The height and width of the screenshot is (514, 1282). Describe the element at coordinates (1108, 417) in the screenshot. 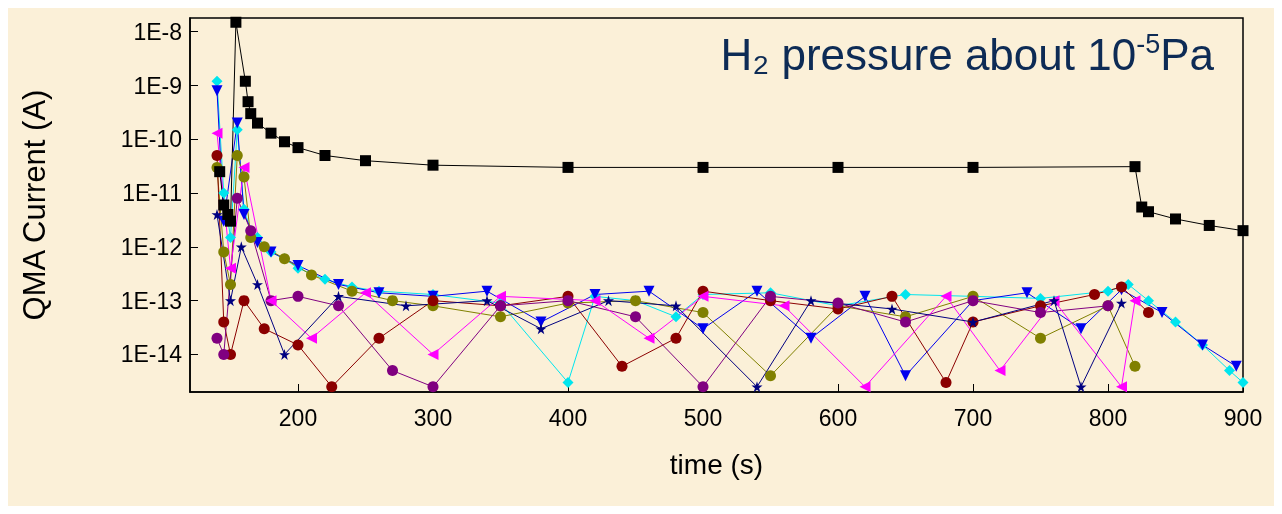

I see `x-tick-label: 800` at that location.